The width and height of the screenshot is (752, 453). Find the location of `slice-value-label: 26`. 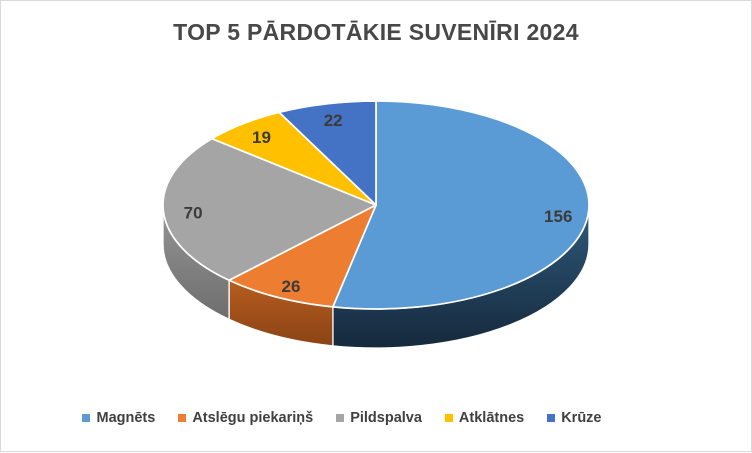

slice-value-label: 26 is located at coordinates (291, 286).